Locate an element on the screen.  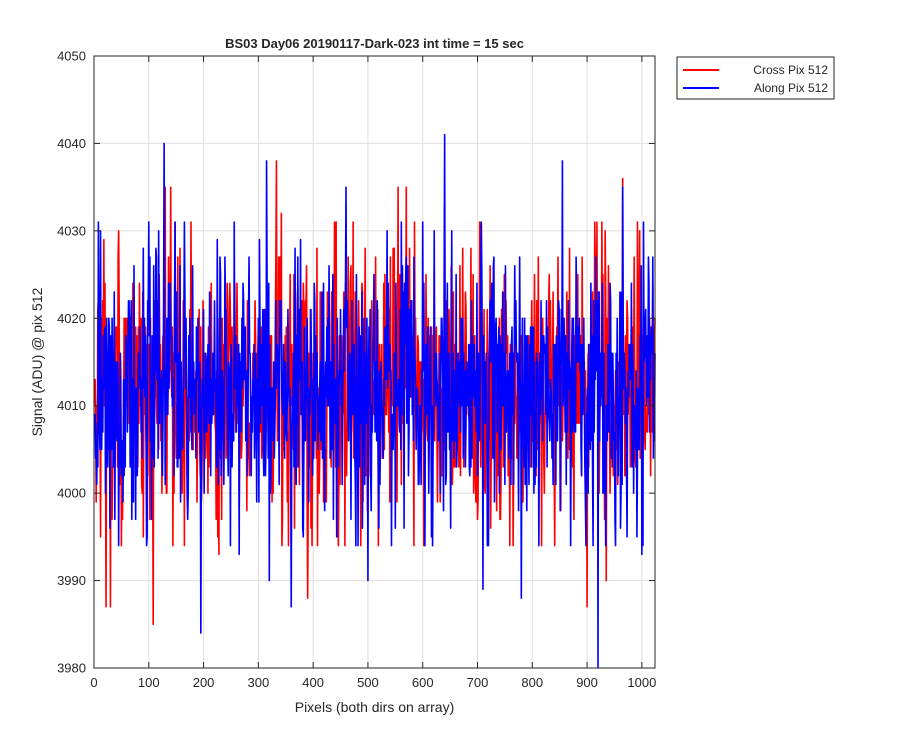
x-tick-label: 1000 is located at coordinates (641, 682).